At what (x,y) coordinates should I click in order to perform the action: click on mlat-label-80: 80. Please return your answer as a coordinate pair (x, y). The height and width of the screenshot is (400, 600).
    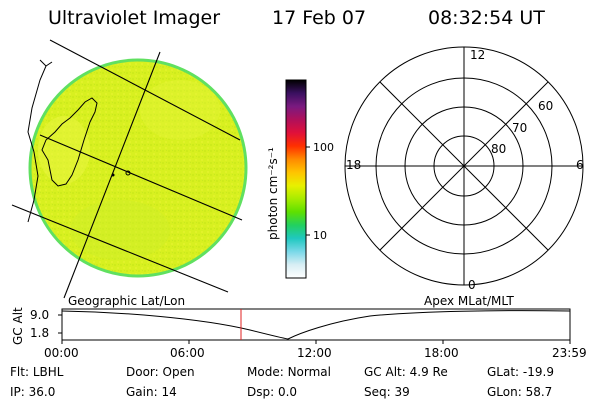
    Looking at the image, I should click on (498, 149).